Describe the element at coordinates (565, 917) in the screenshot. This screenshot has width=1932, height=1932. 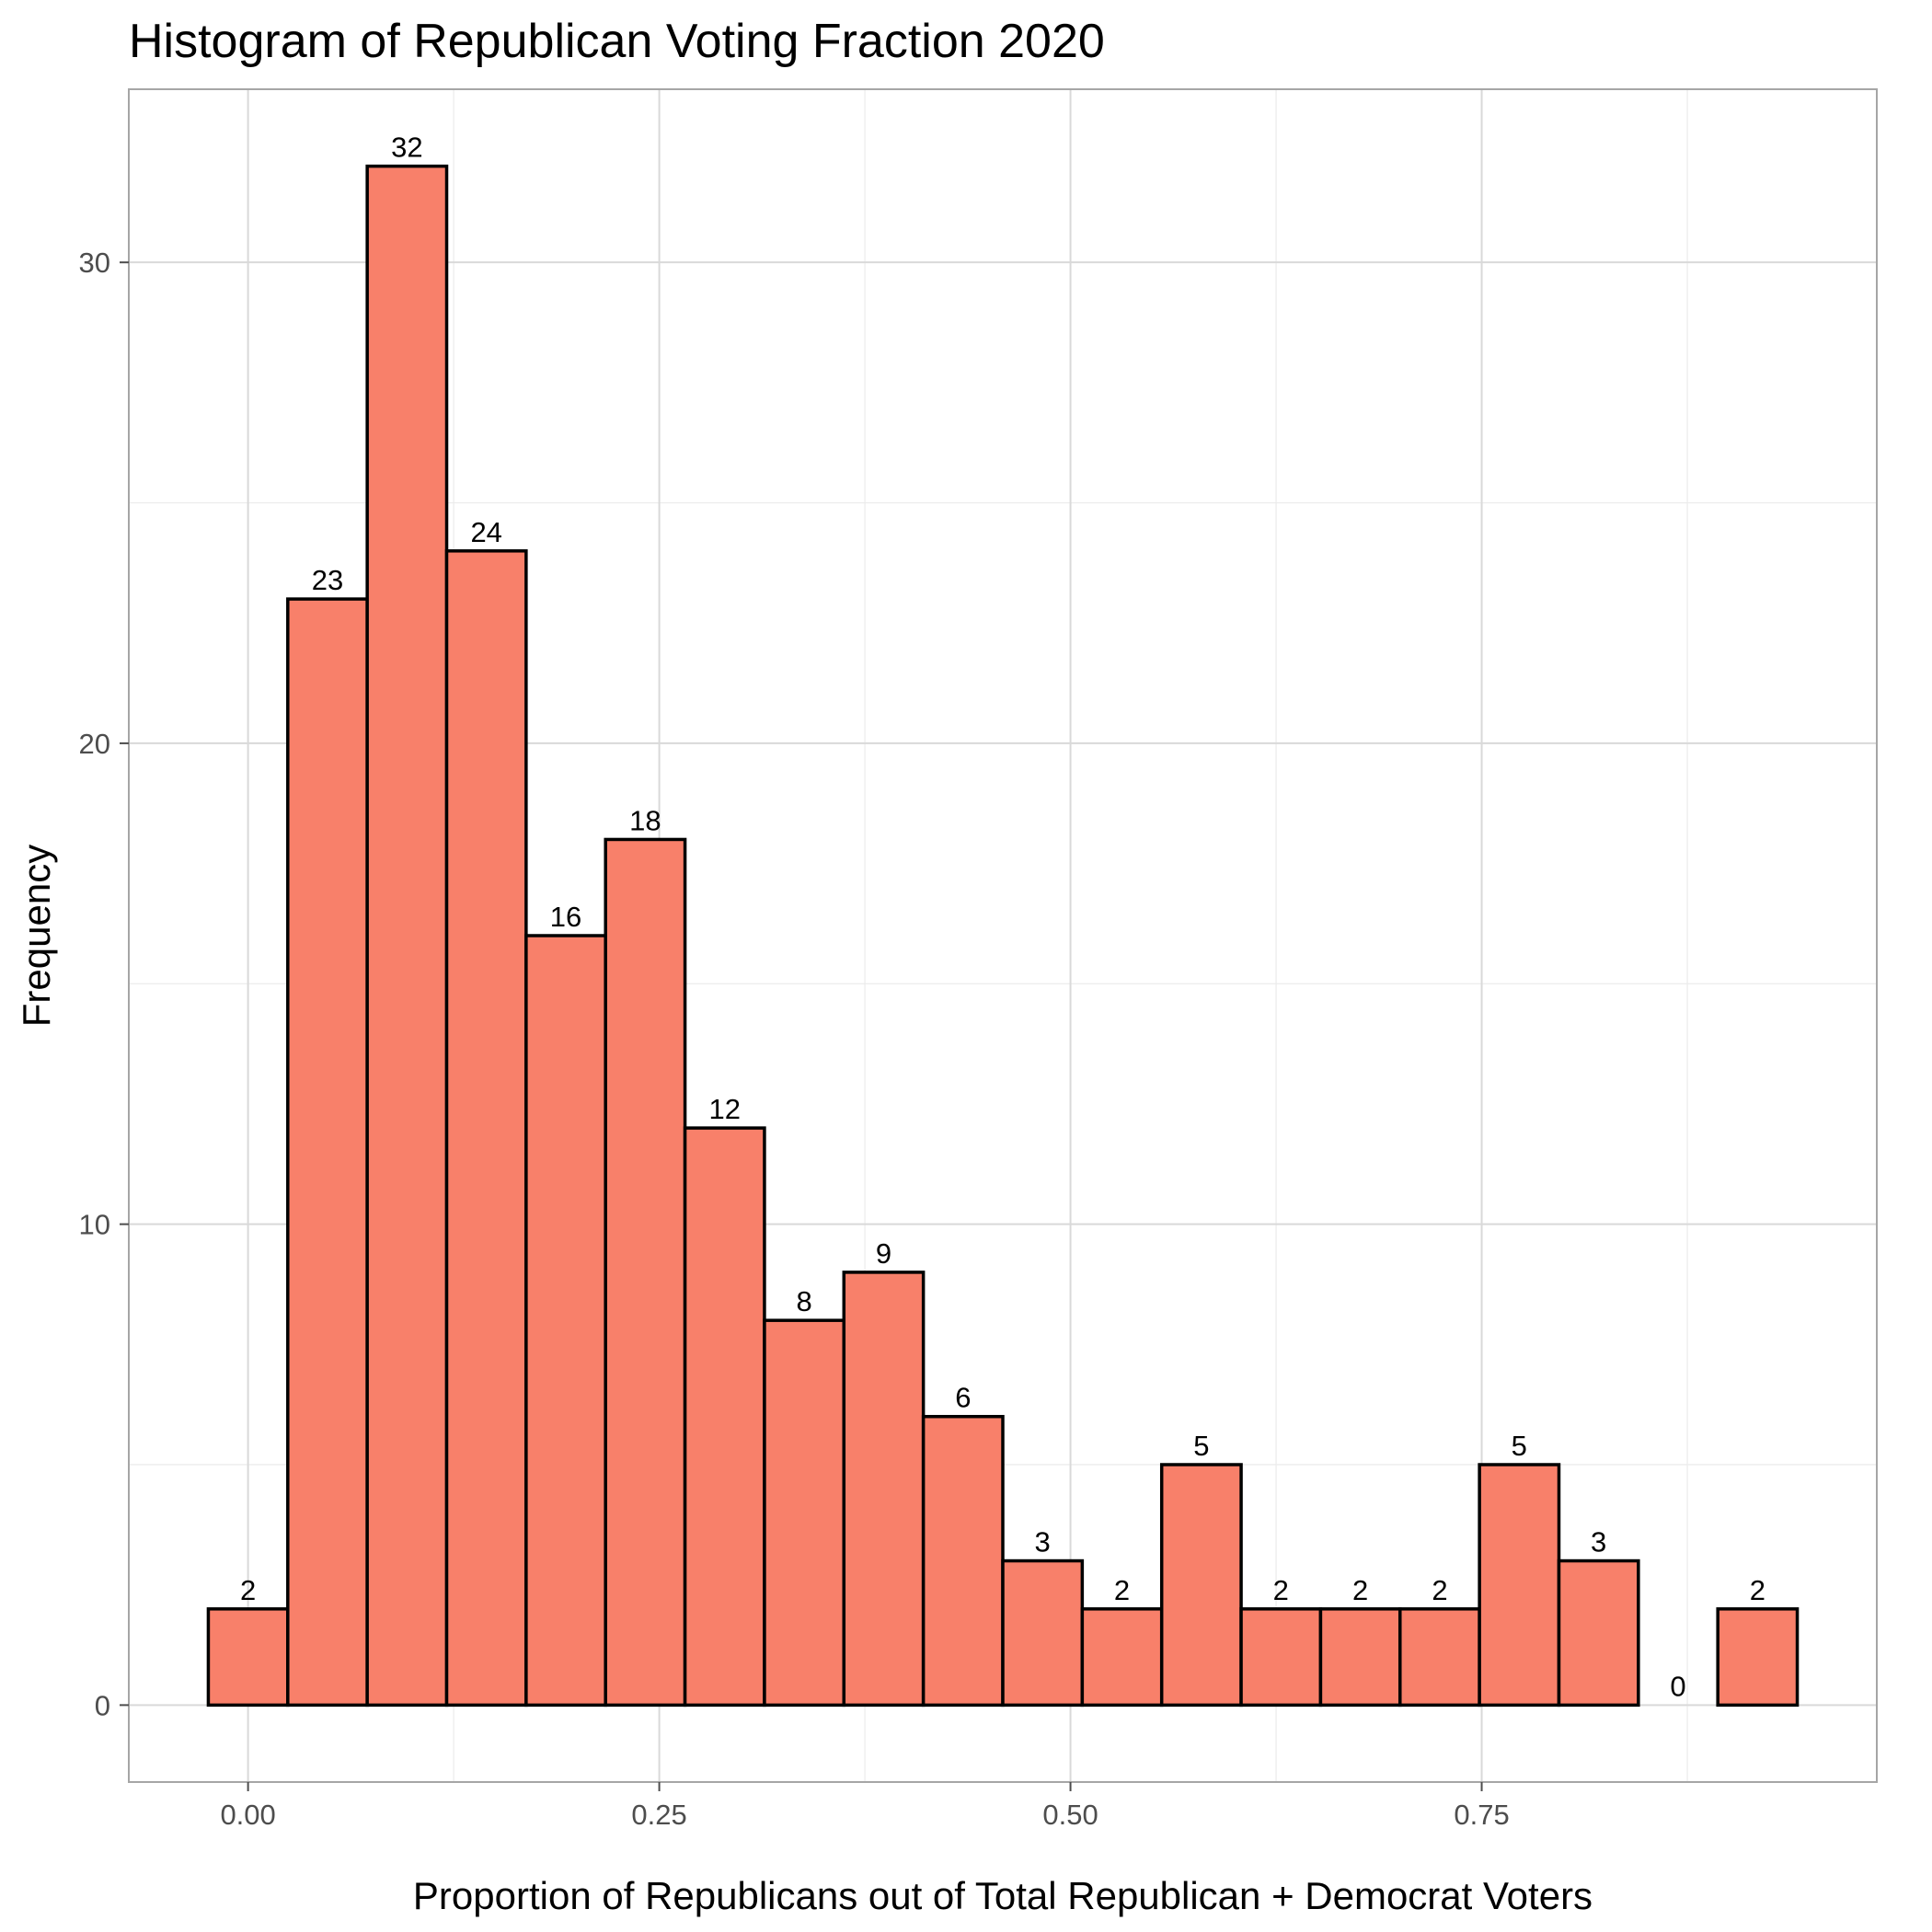
I see `bar-count-label-4: 16` at that location.